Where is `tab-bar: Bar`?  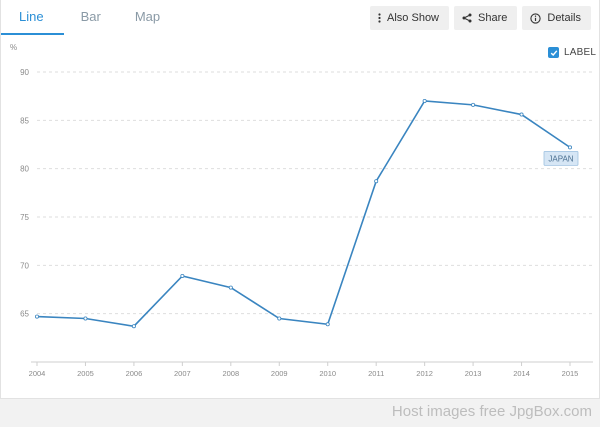 tab-bar: Bar is located at coordinates (90, 16).